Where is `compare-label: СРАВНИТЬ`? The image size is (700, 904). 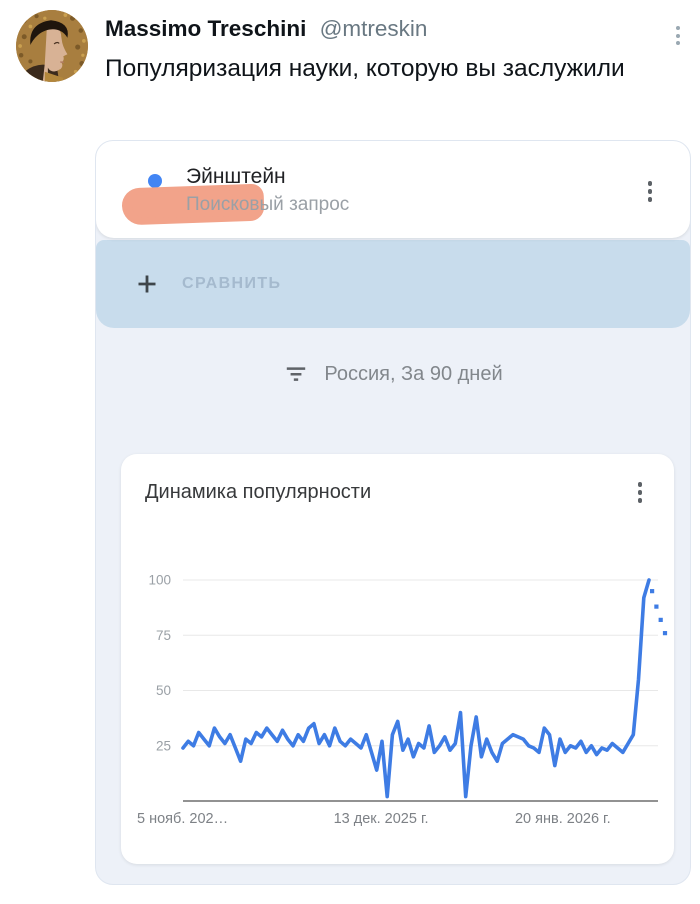 compare-label: СРАВНИТЬ is located at coordinates (232, 283).